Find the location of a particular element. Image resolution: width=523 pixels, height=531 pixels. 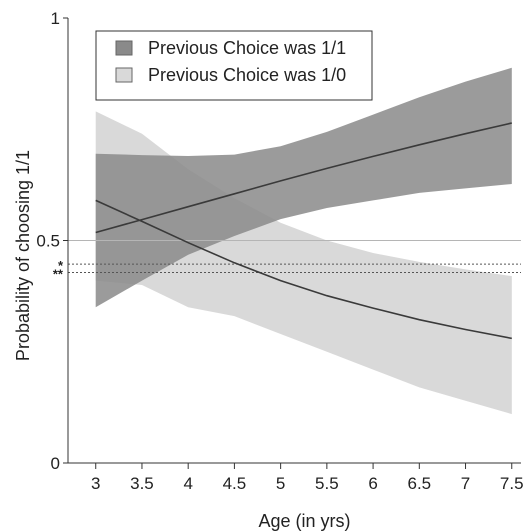

x-tick-label: 5 is located at coordinates (280, 483).